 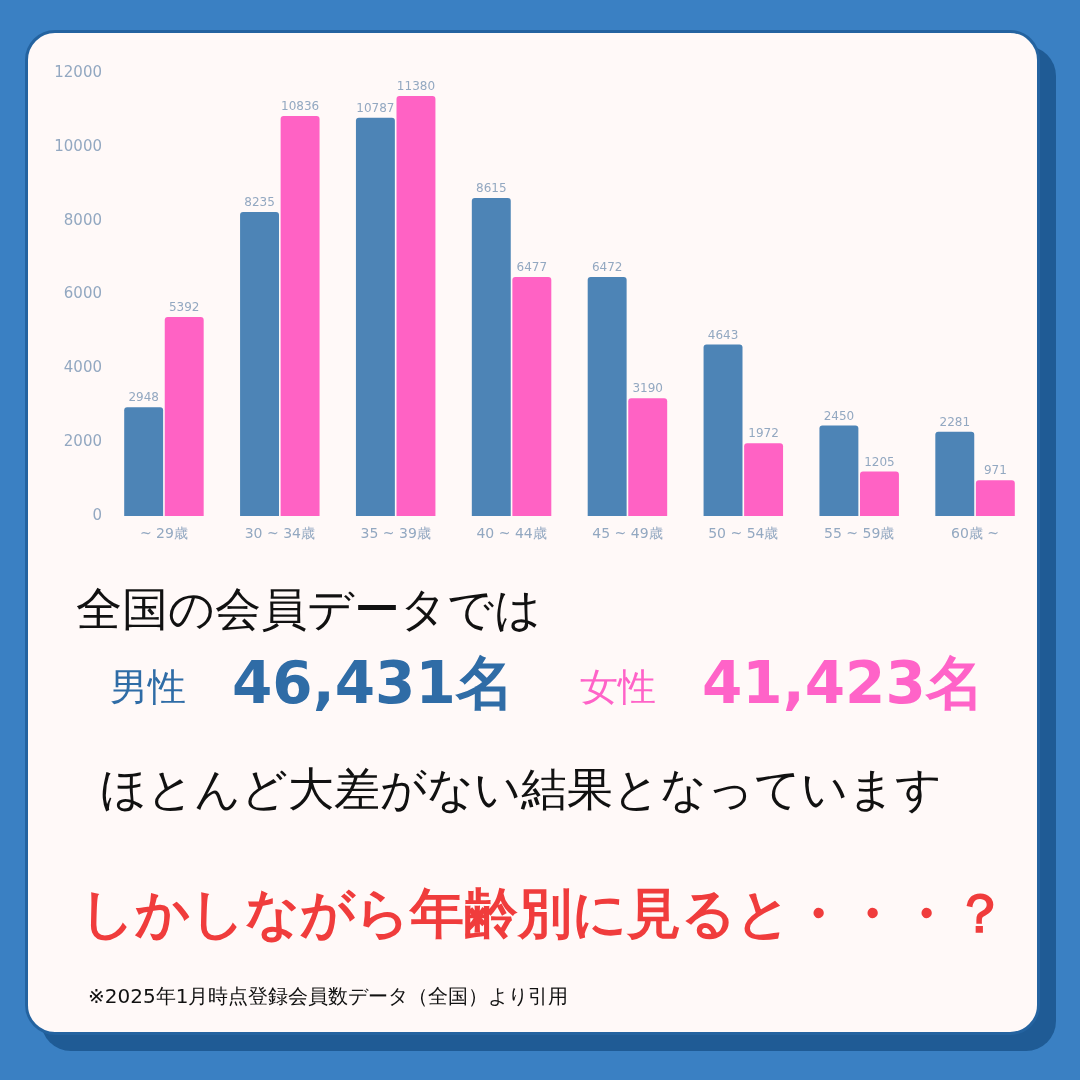 I want to click on data-label: 10836, so click(x=300, y=106).